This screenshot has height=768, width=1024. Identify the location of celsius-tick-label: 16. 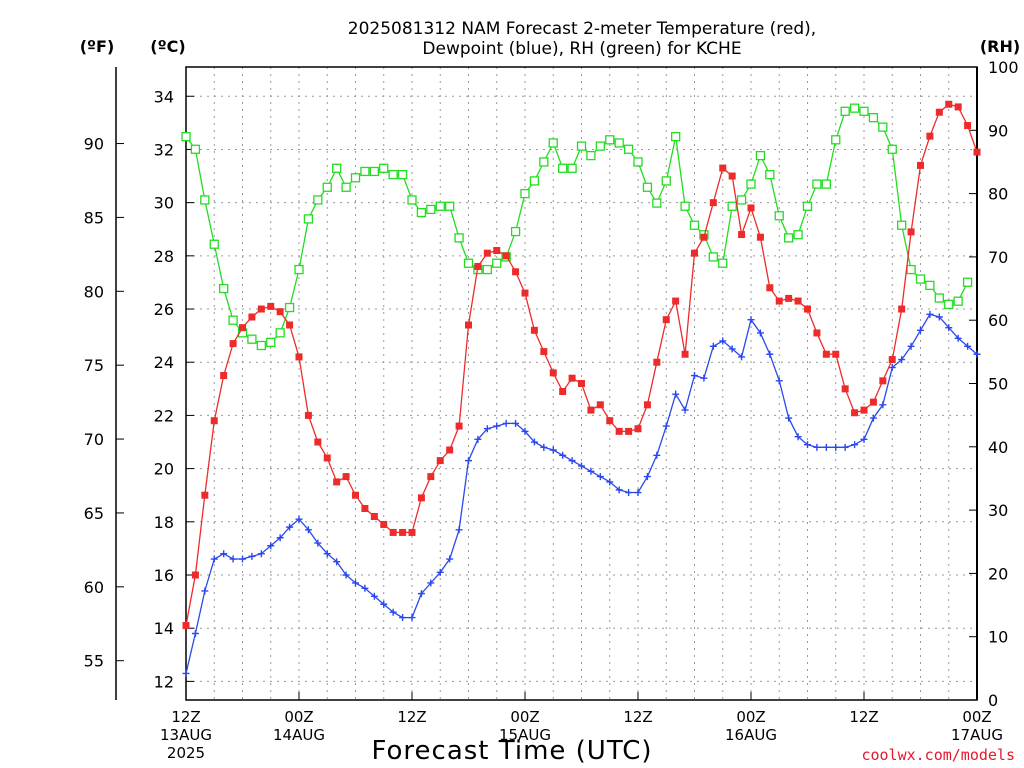
(164, 575).